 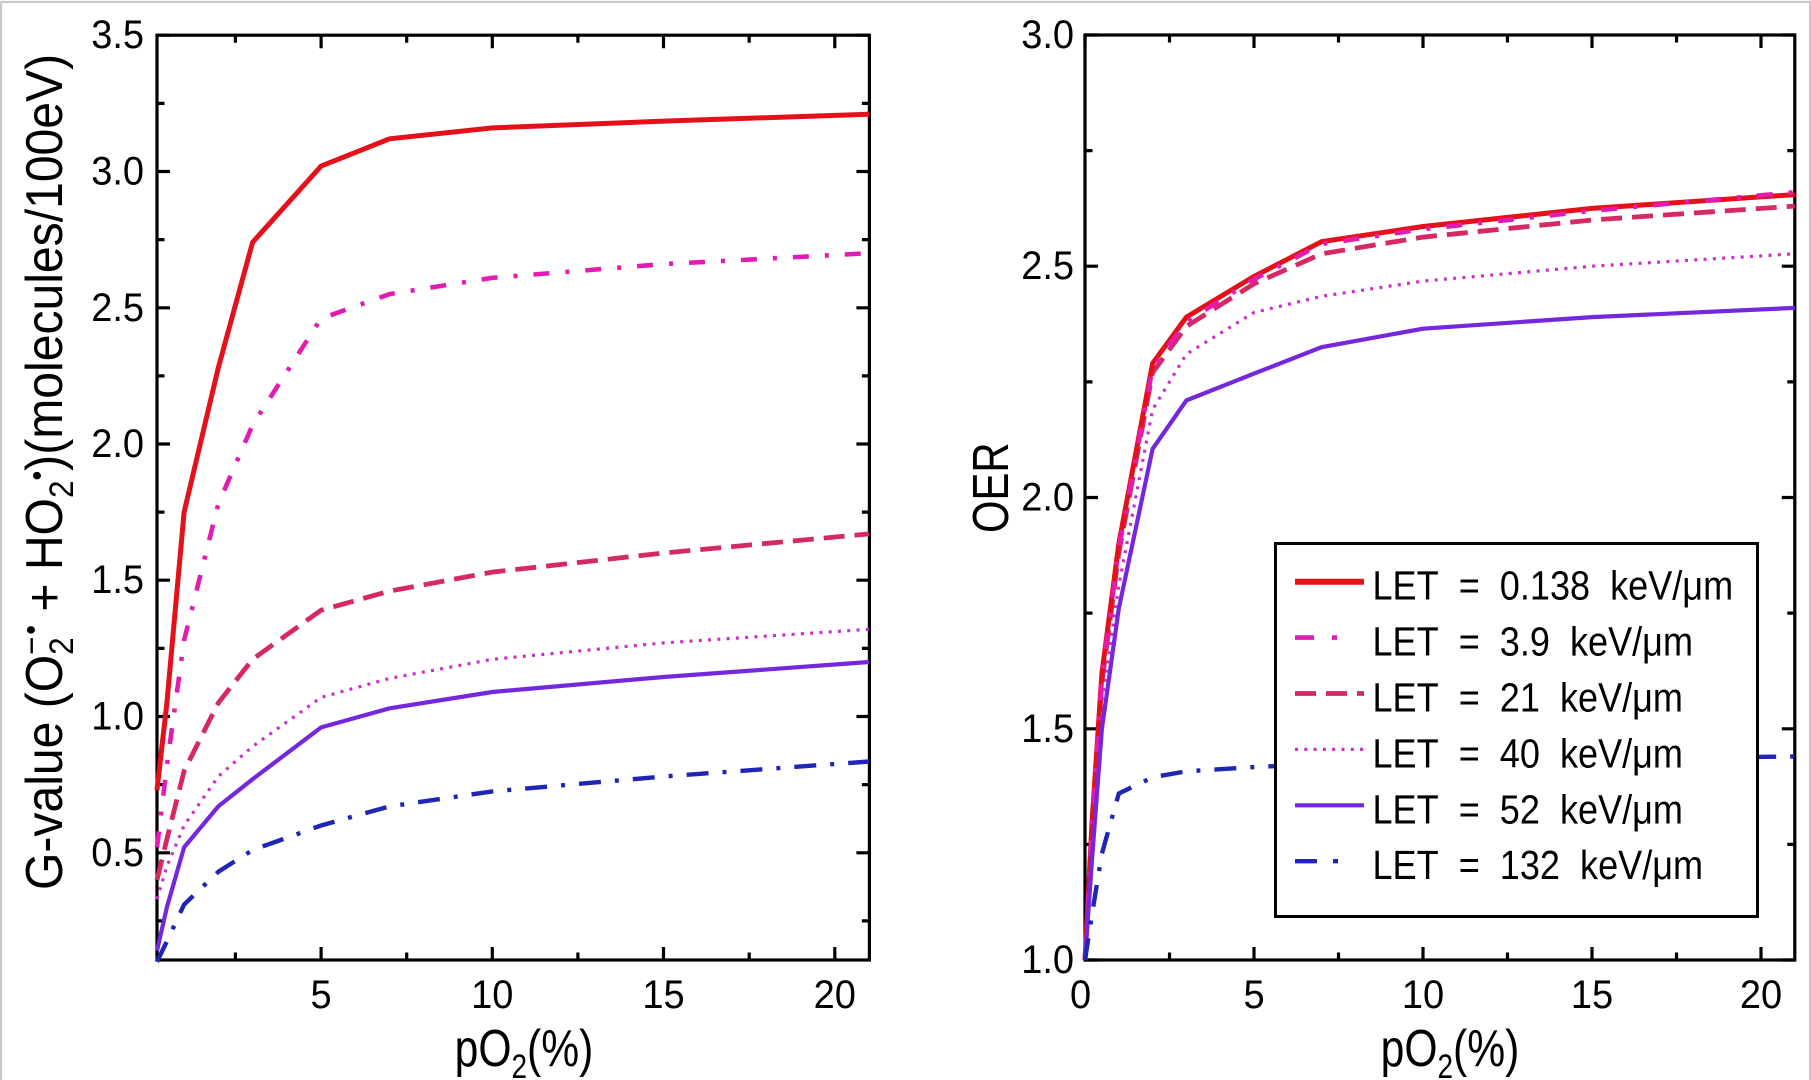 What do you see at coordinates (1528, 810) in the screenshot?
I see `svg-text: LET = 52 keV/μm` at bounding box center [1528, 810].